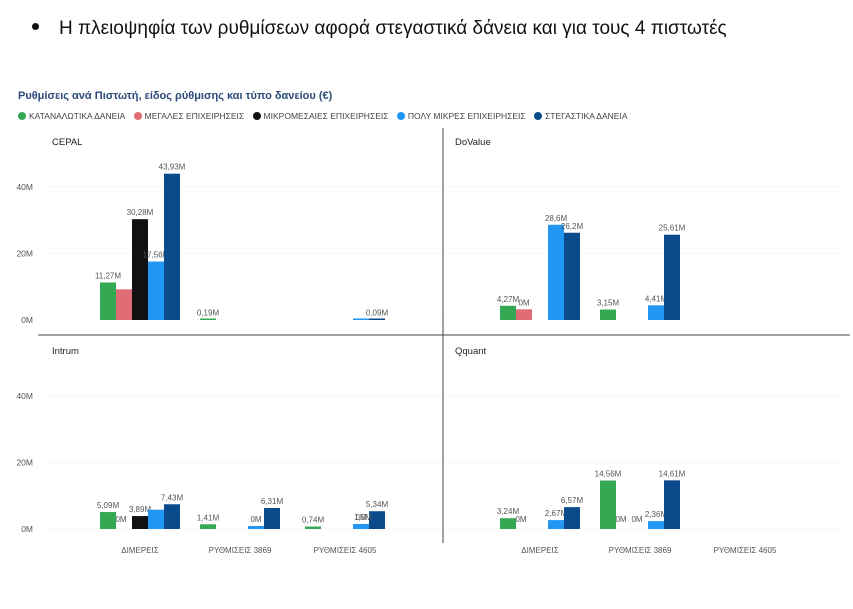  I want to click on bar-intrum-g2-s4, so click(377, 520).